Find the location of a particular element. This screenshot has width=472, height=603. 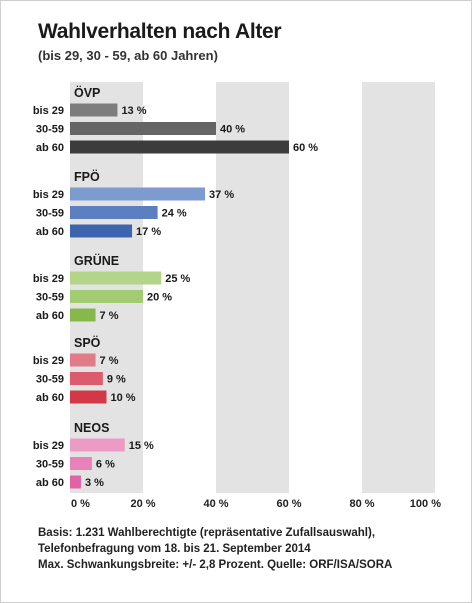

x-tick-label: 80 % is located at coordinates (361, 504).